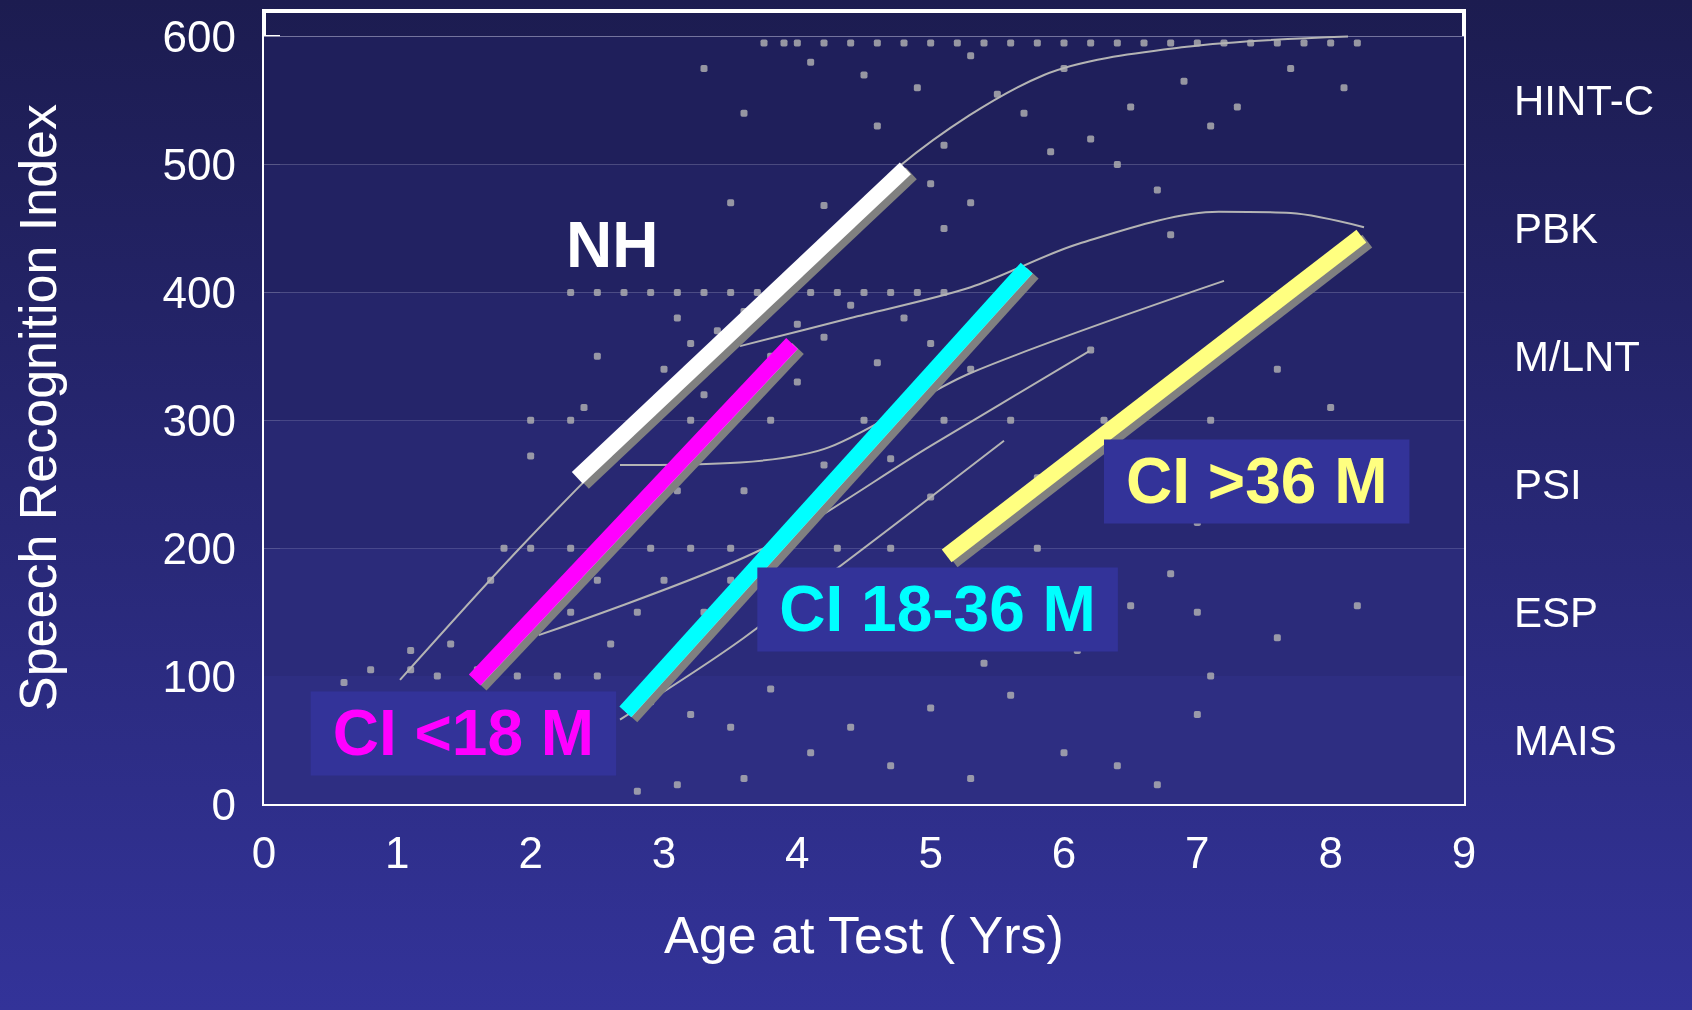  What do you see at coordinates (1197, 852) in the screenshot?
I see `x-tick-label: 7` at bounding box center [1197, 852].